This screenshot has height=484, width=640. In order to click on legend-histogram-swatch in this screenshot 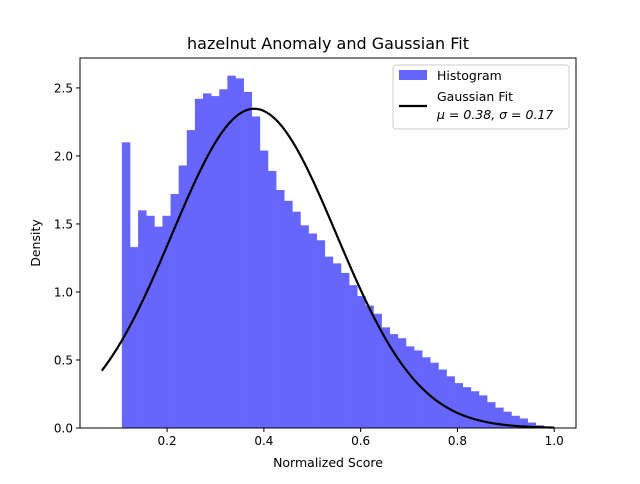, I will do `click(413, 75)`.